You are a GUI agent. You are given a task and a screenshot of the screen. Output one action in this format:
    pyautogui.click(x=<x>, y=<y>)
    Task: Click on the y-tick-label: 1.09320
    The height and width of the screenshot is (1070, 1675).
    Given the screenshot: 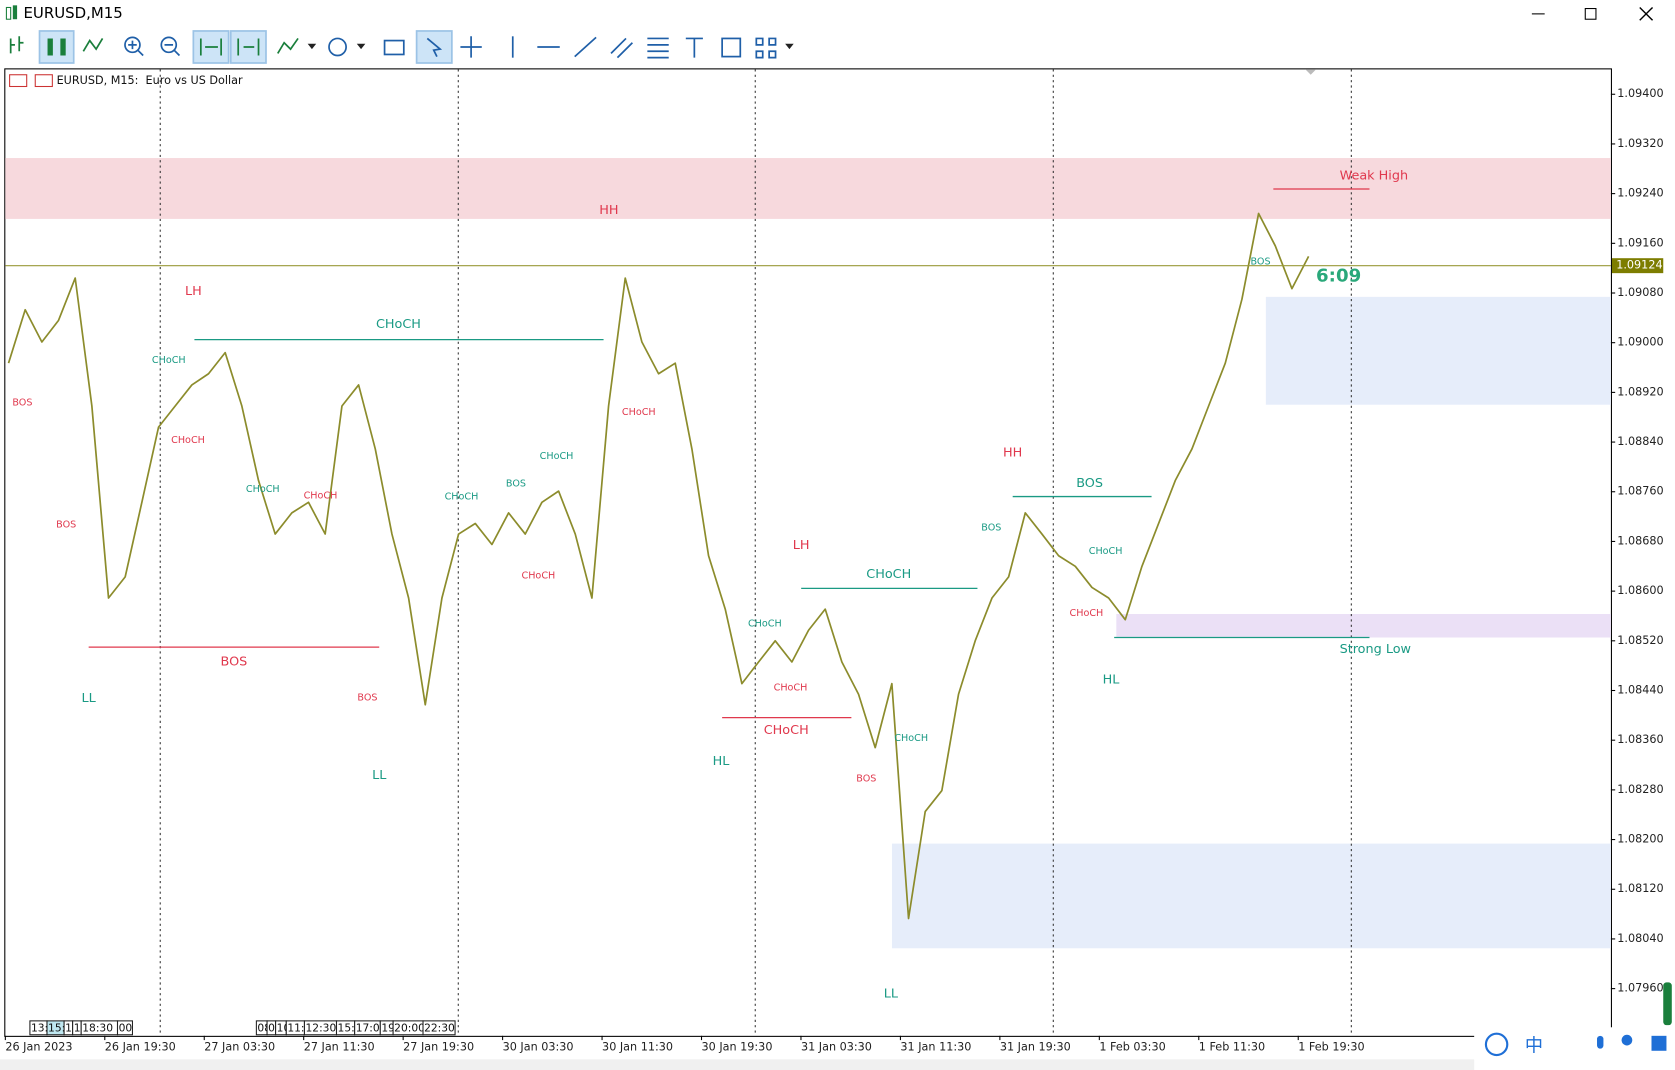 What is the action you would take?
    pyautogui.click(x=1640, y=143)
    